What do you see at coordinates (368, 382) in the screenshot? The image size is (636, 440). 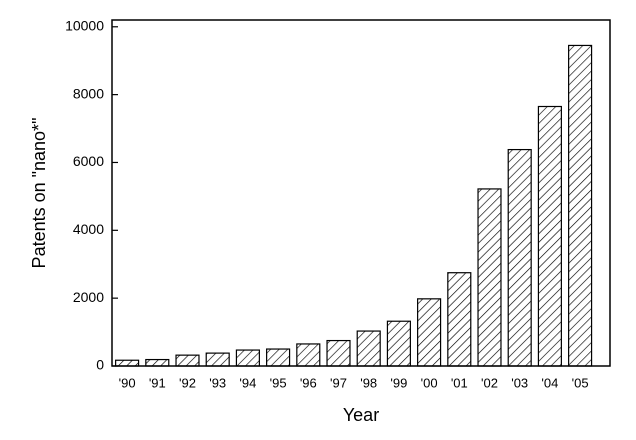 I see `x-tick-label: '98` at bounding box center [368, 382].